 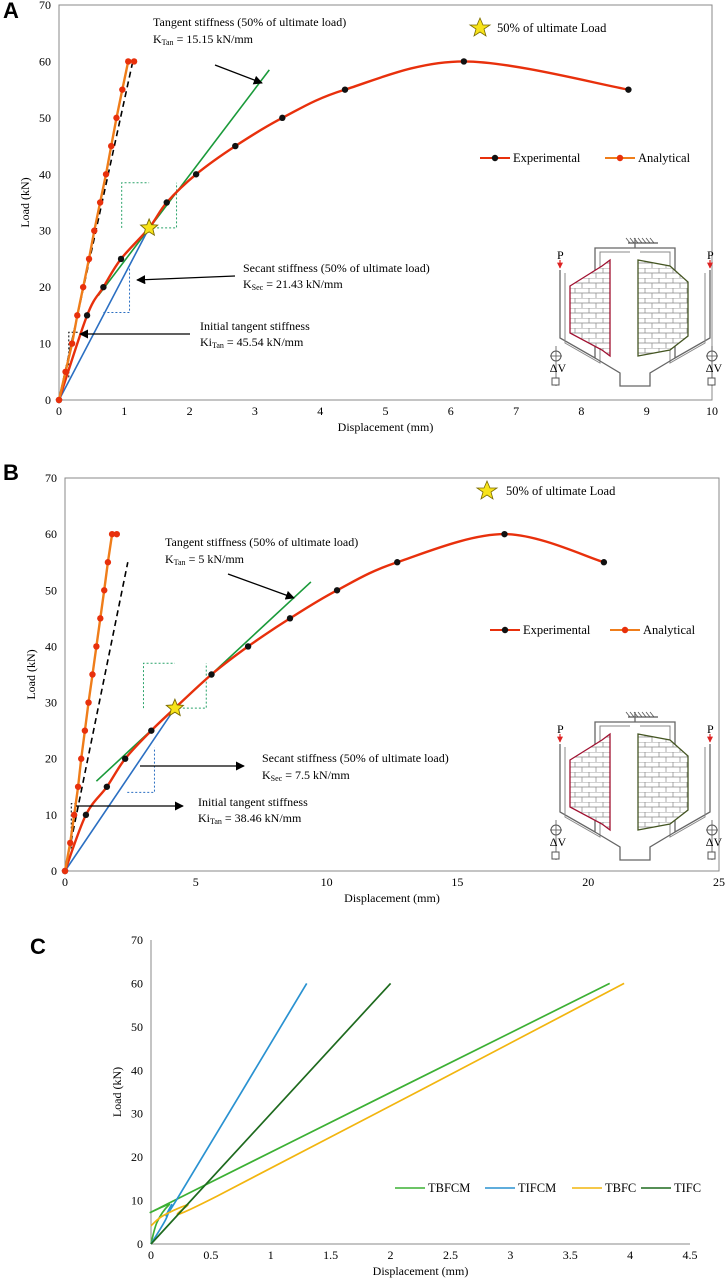 I want to click on secant-value-b: KSec = 7.5 kN/mm, so click(x=306, y=775).